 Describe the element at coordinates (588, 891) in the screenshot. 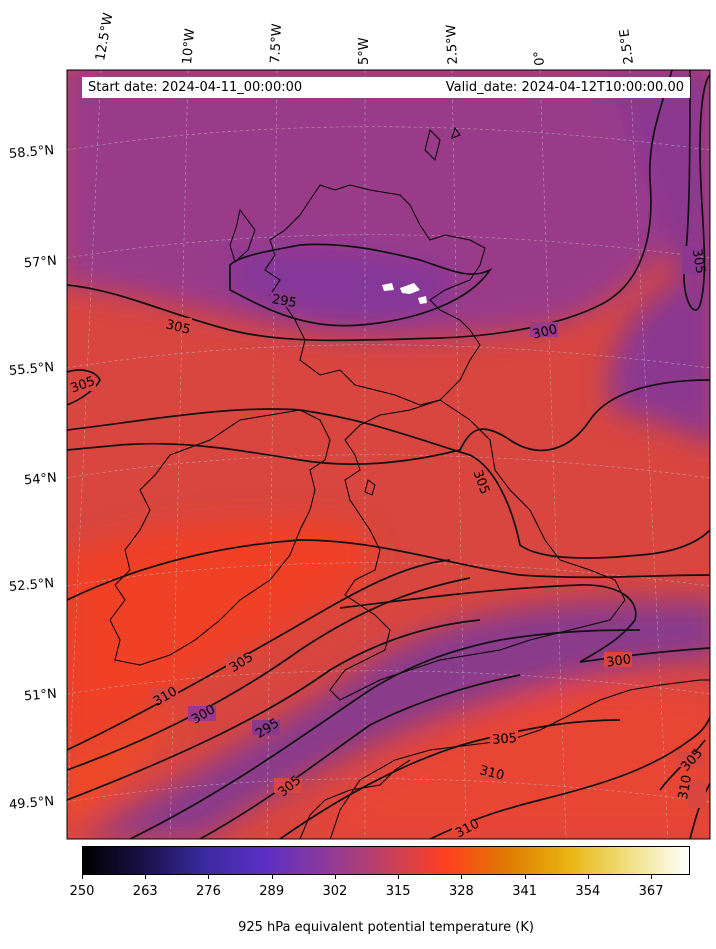

I see `colorbar-tick-label: 354` at that location.